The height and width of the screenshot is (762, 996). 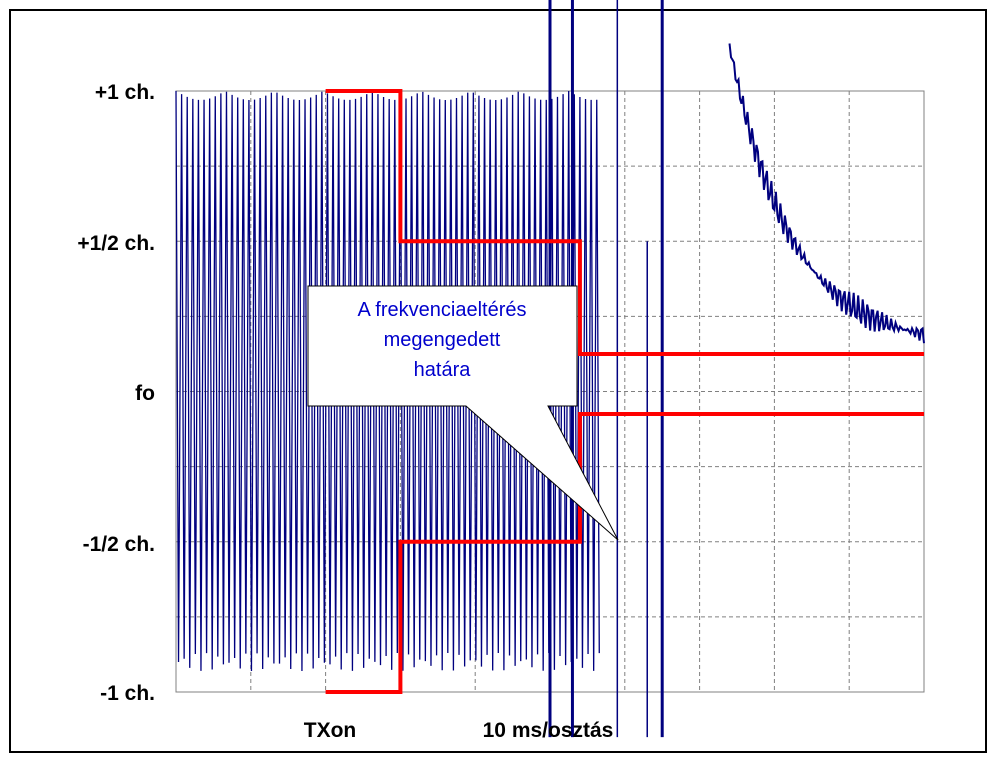 I want to click on y-tick-label: +1/2 ch., so click(x=116, y=243).